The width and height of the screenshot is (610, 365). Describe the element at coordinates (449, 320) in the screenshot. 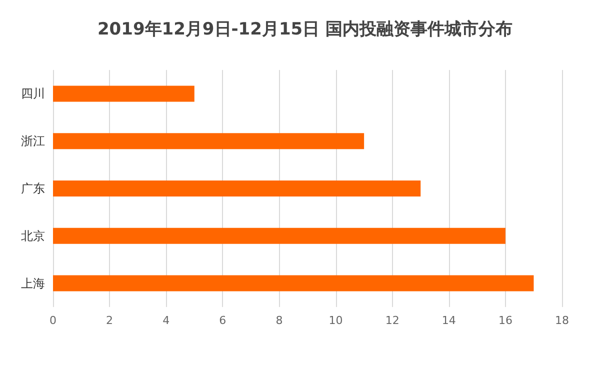

I see `x-tick-label: 14` at that location.